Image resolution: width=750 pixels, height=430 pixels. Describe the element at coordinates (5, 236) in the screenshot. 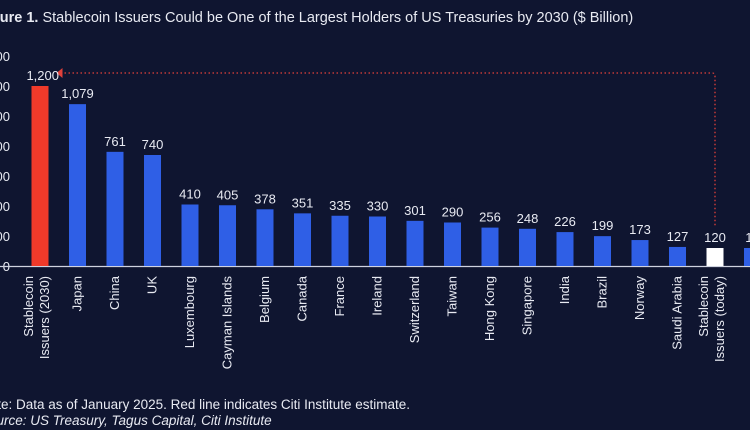

I see `y-tick-label: 200` at that location.